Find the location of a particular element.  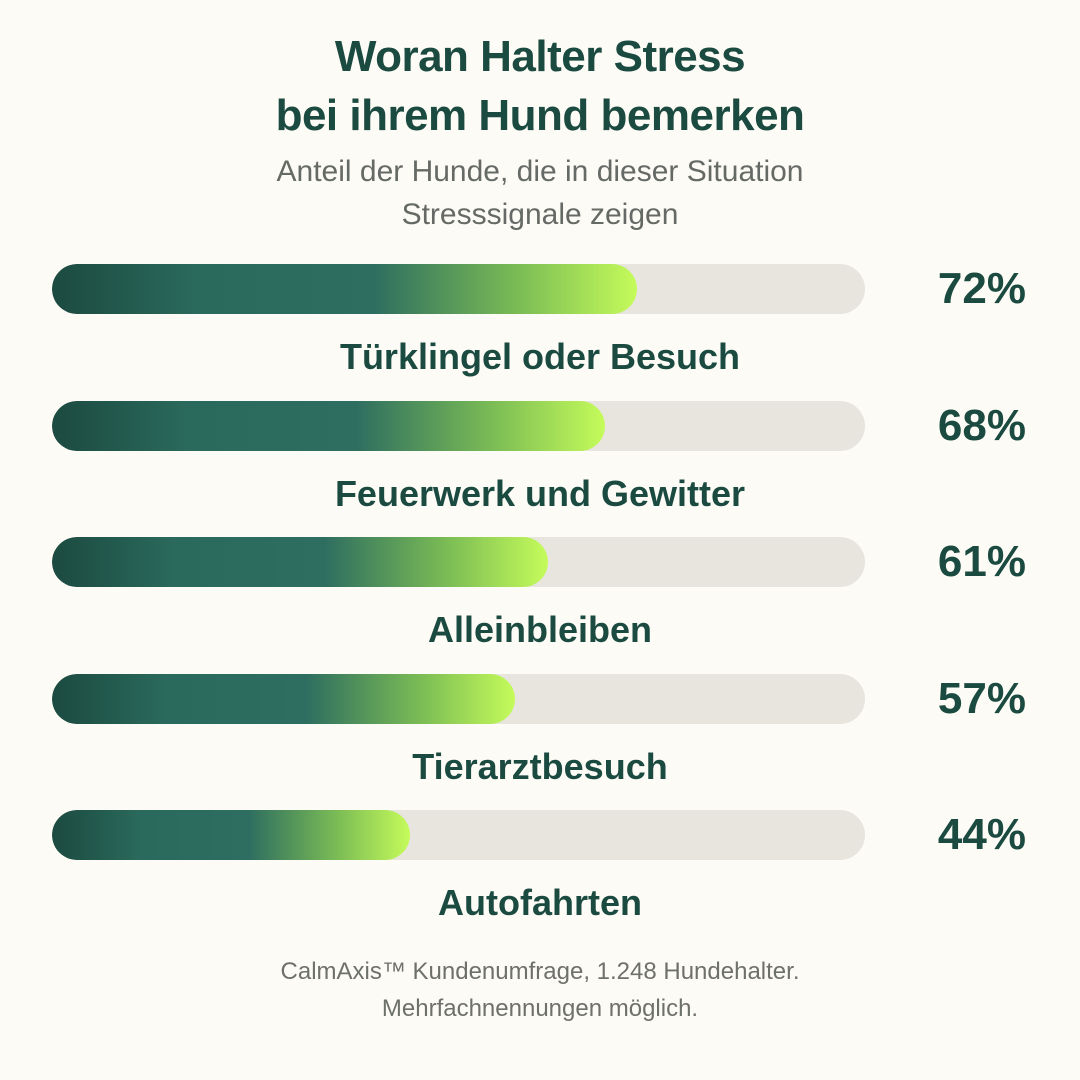

category-label: Alleinbleiben is located at coordinates (540, 629).